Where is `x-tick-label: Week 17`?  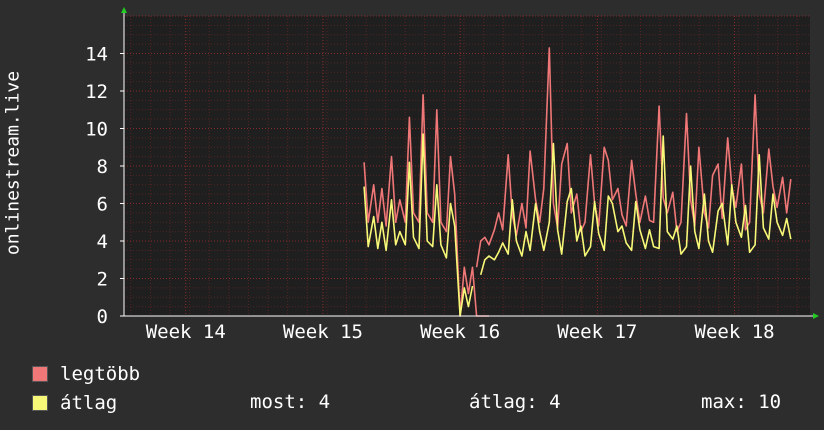
x-tick-label: Week 17 is located at coordinates (597, 332).